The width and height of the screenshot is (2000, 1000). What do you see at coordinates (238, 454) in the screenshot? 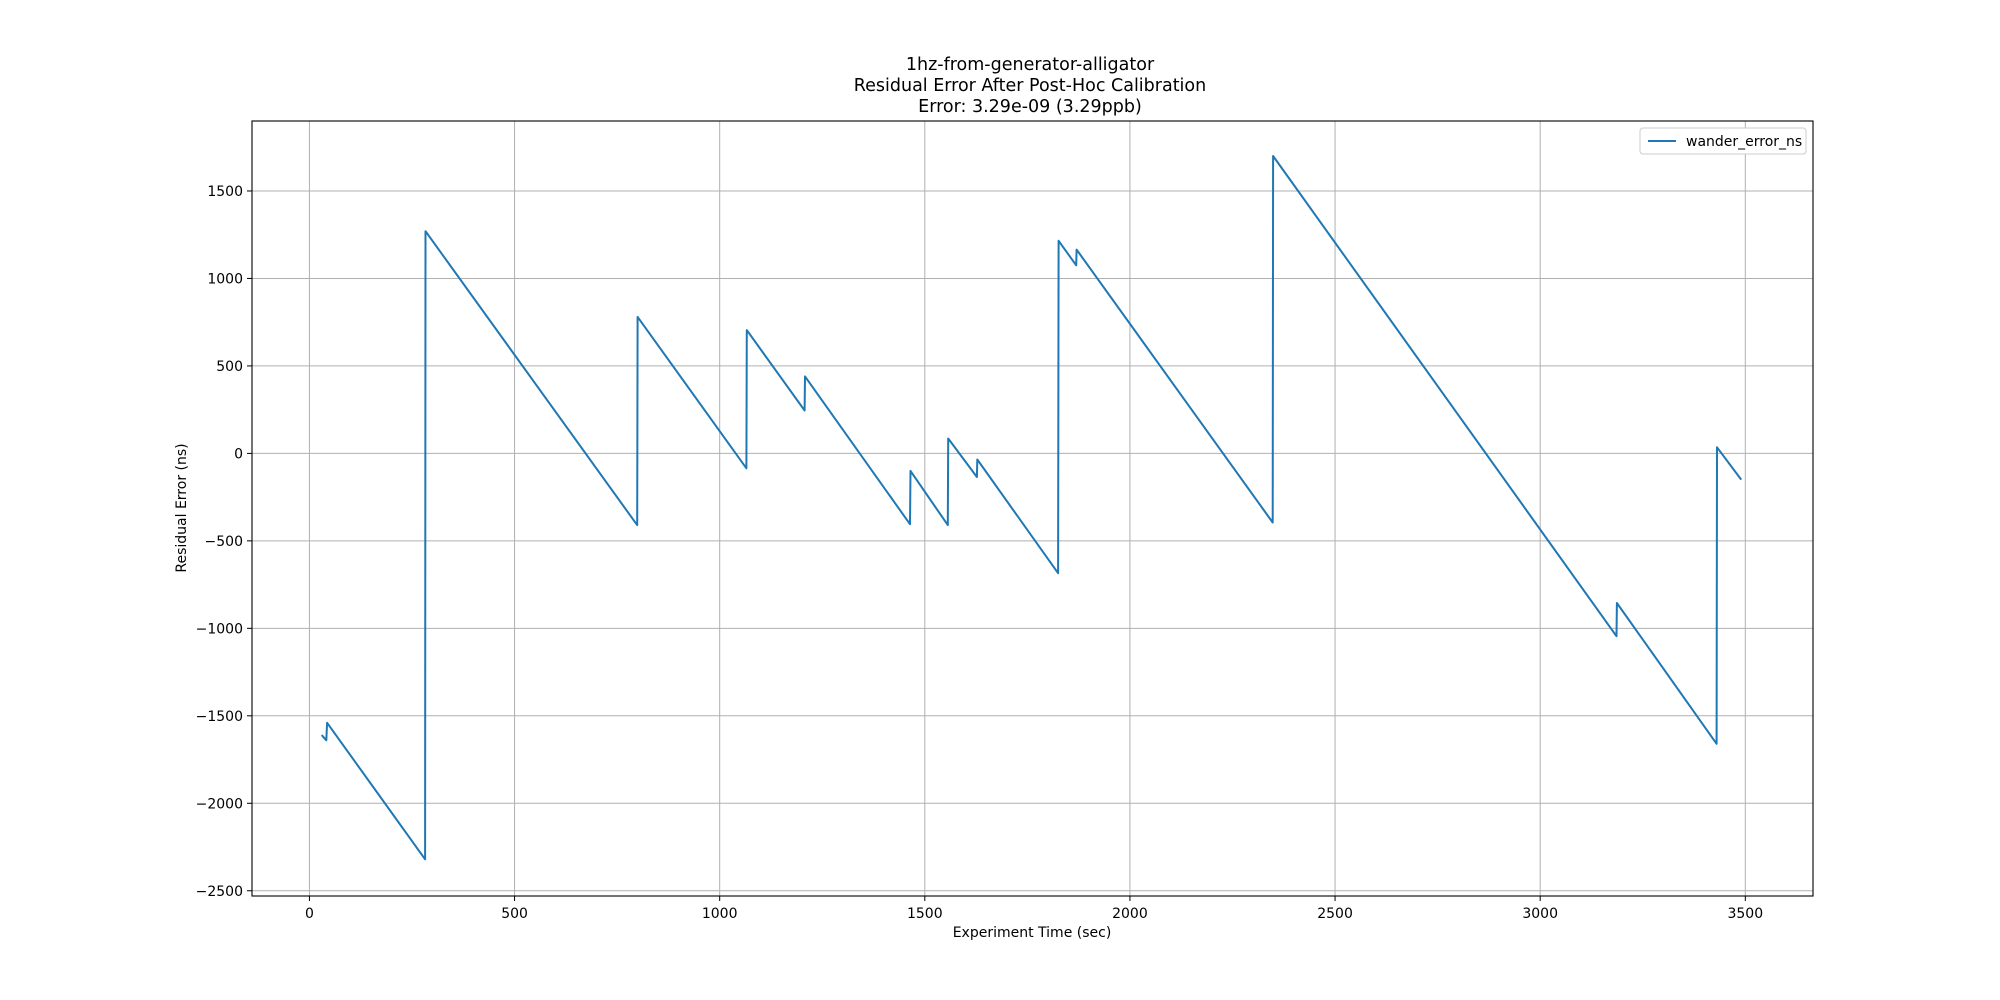
I see `y-tick-label: 0` at bounding box center [238, 454].